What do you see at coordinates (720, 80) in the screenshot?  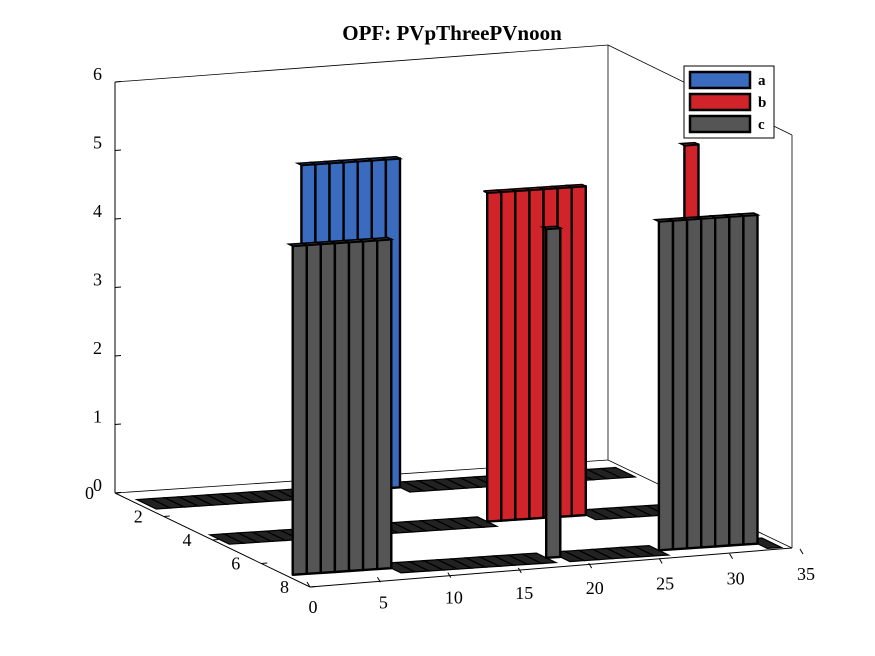 I see `legend-swatch-a` at bounding box center [720, 80].